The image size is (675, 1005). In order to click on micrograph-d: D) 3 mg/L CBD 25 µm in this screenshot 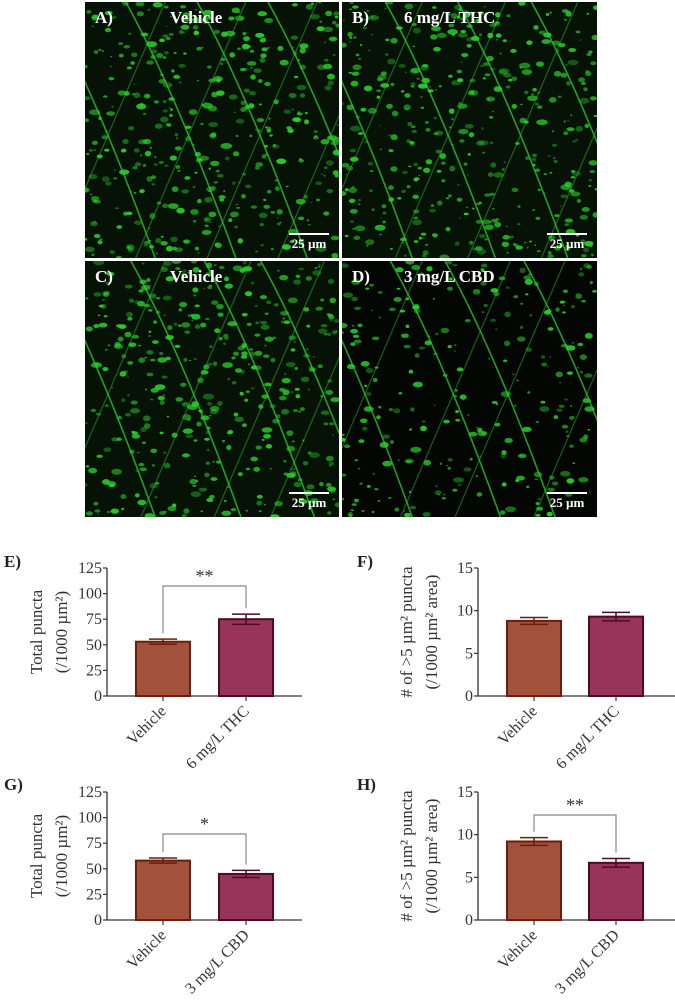, I will do `click(469, 389)`.